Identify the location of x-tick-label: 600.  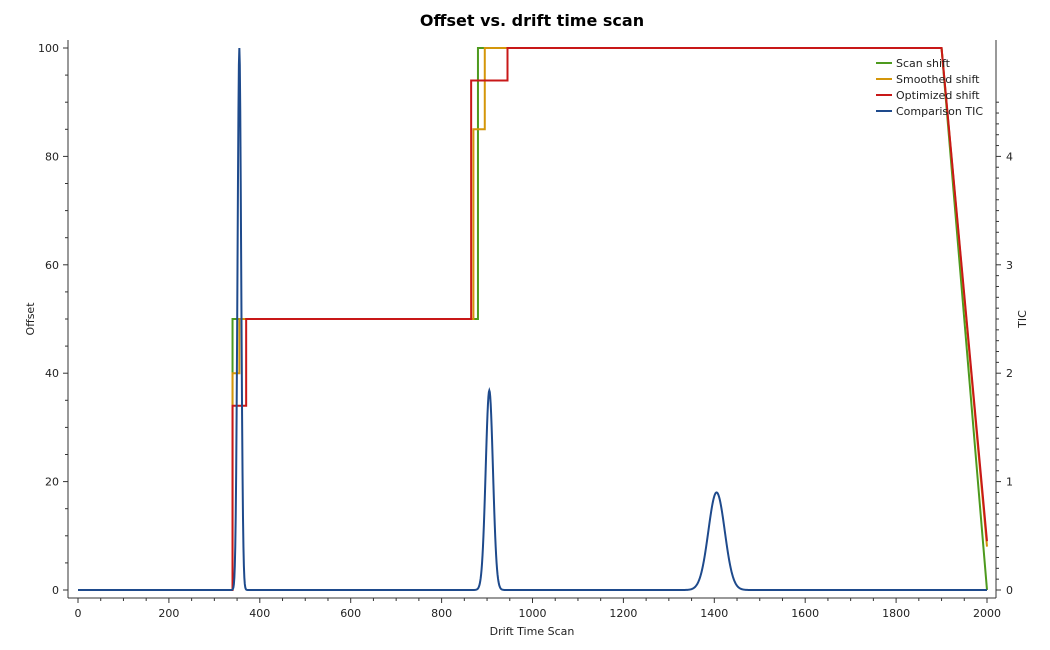
(350, 613).